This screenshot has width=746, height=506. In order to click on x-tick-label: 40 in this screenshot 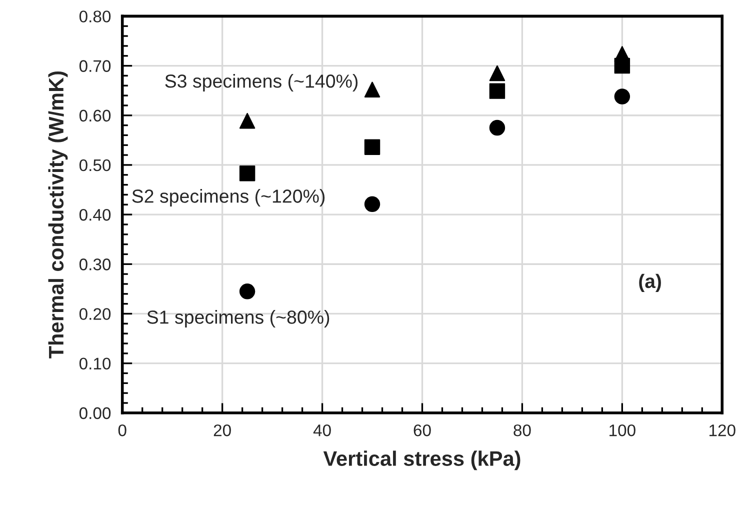, I will do `click(322, 430)`.